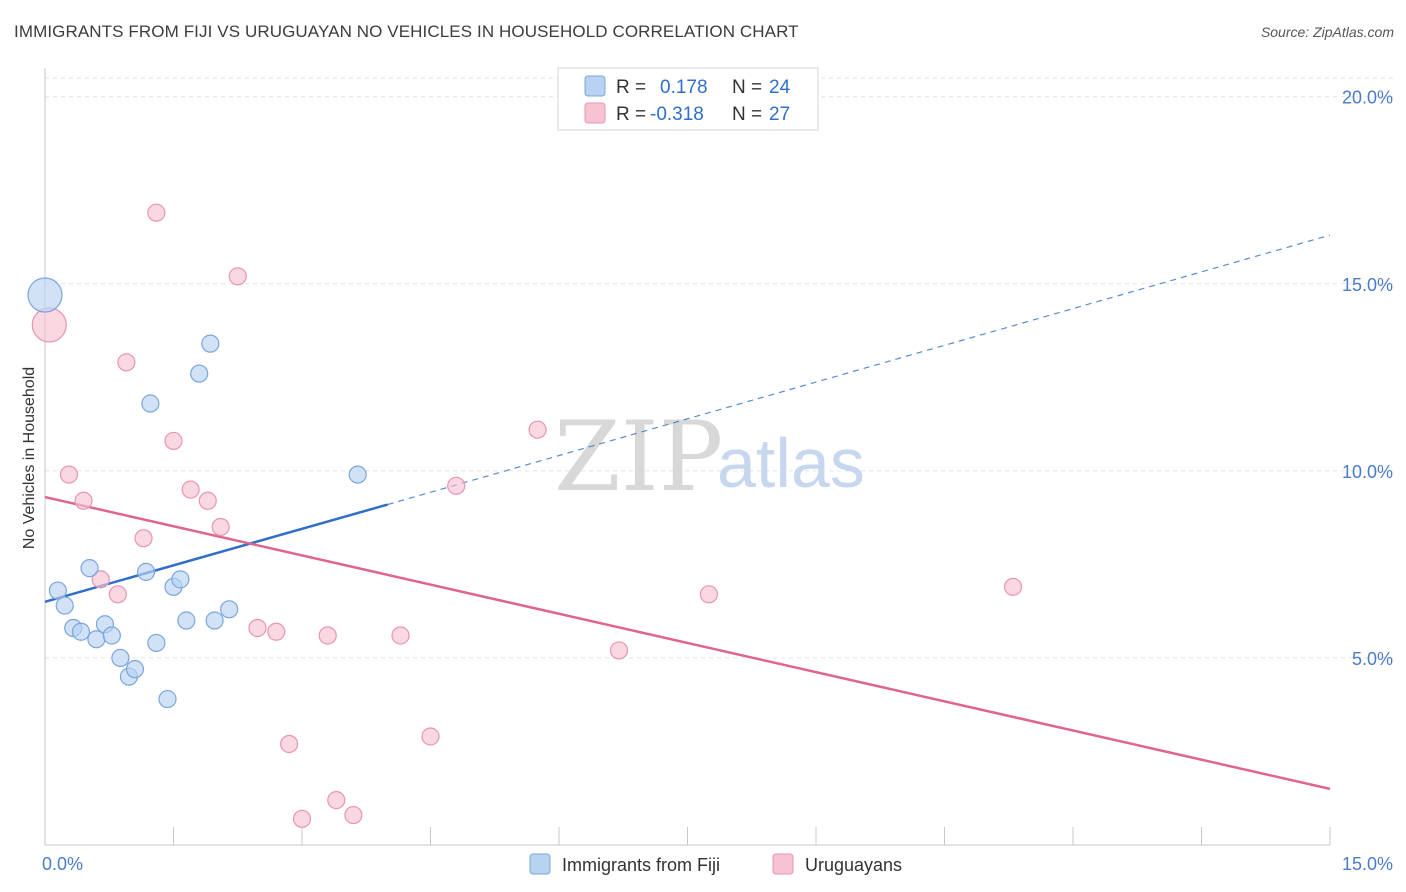 The width and height of the screenshot is (1406, 892). I want to click on y-tick-label: 5.0%, so click(1372, 659).